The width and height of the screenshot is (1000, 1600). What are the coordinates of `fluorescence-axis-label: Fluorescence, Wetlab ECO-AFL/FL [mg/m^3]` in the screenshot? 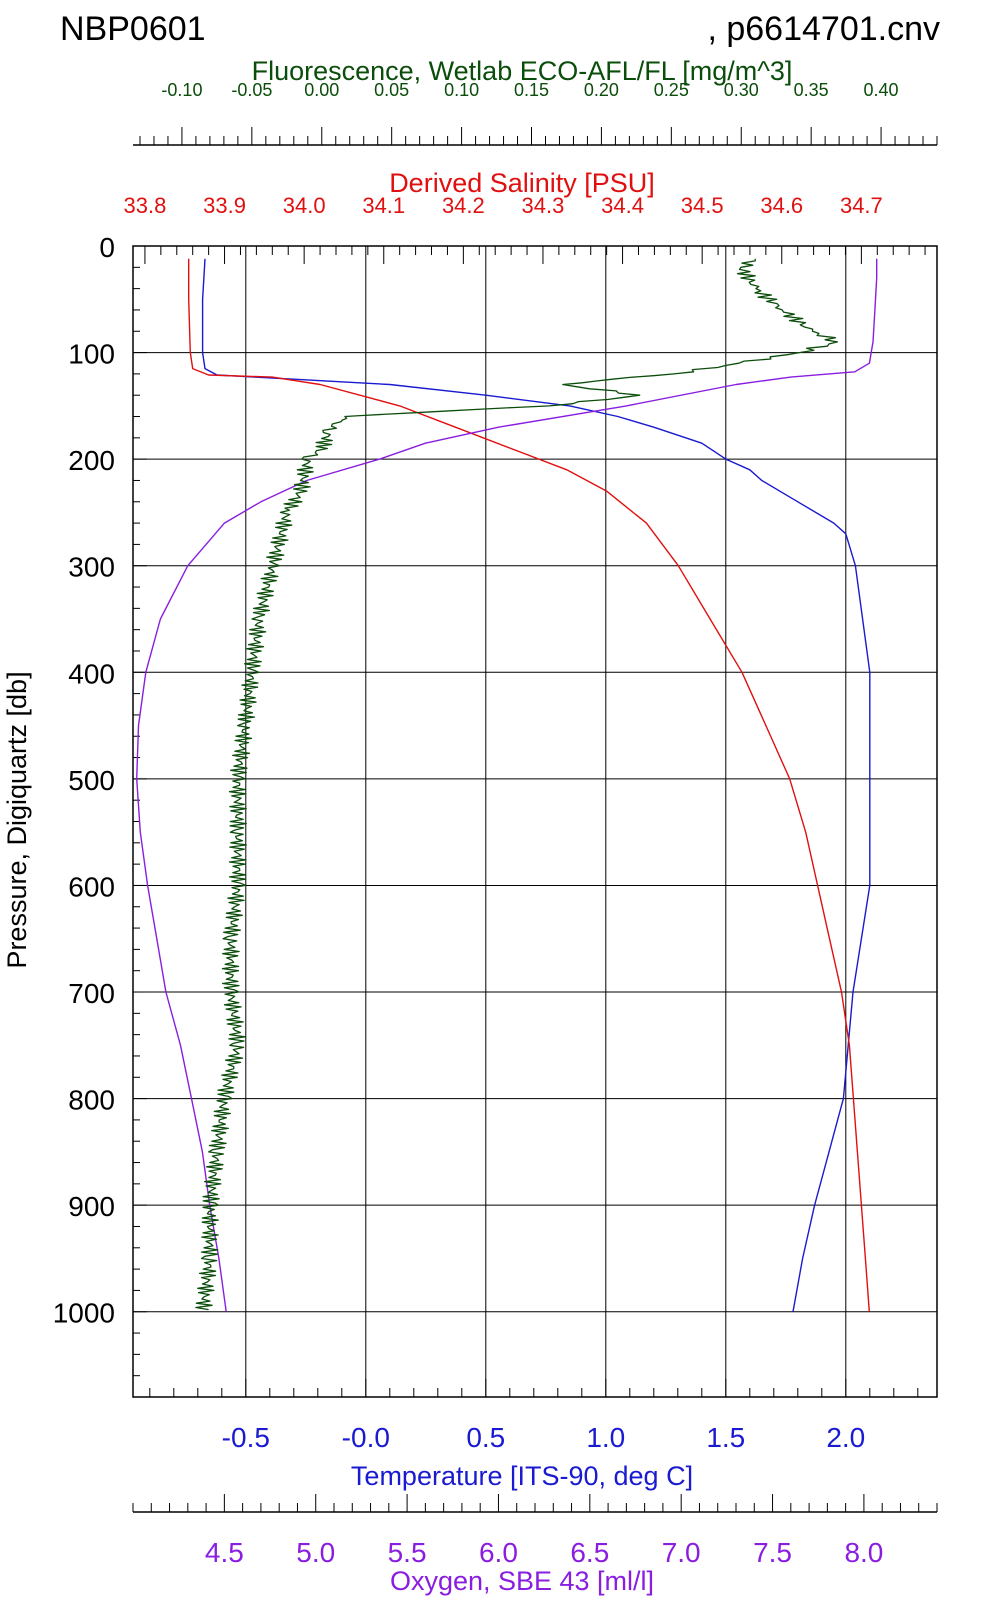 It's located at (522, 71).